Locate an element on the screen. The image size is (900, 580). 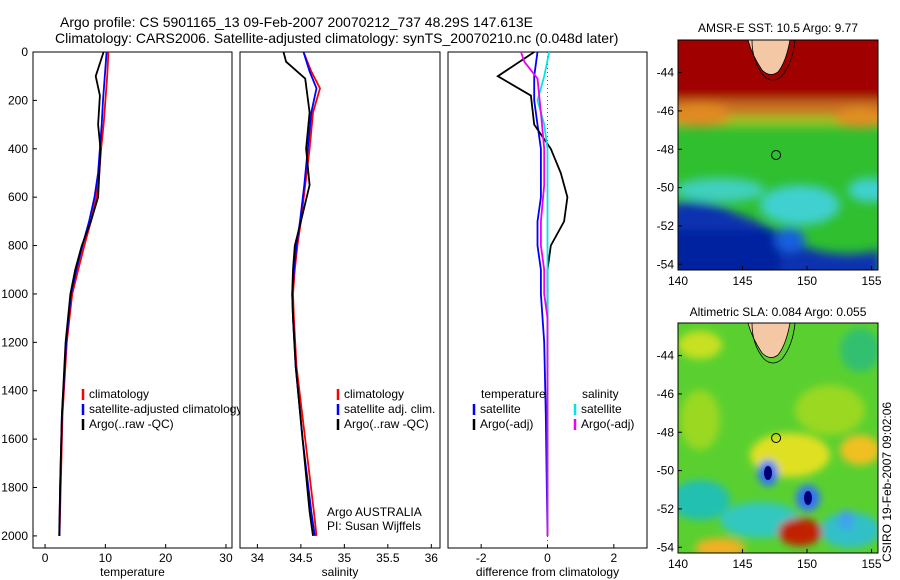
sst-axes-frame is located at coordinates (778, 155).